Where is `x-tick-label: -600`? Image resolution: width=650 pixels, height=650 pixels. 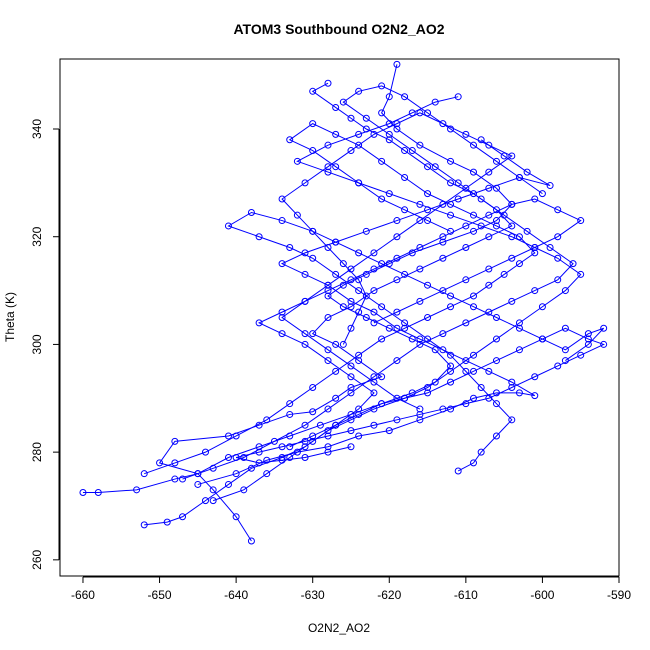
x-tick-label: -600 is located at coordinates (542, 595).